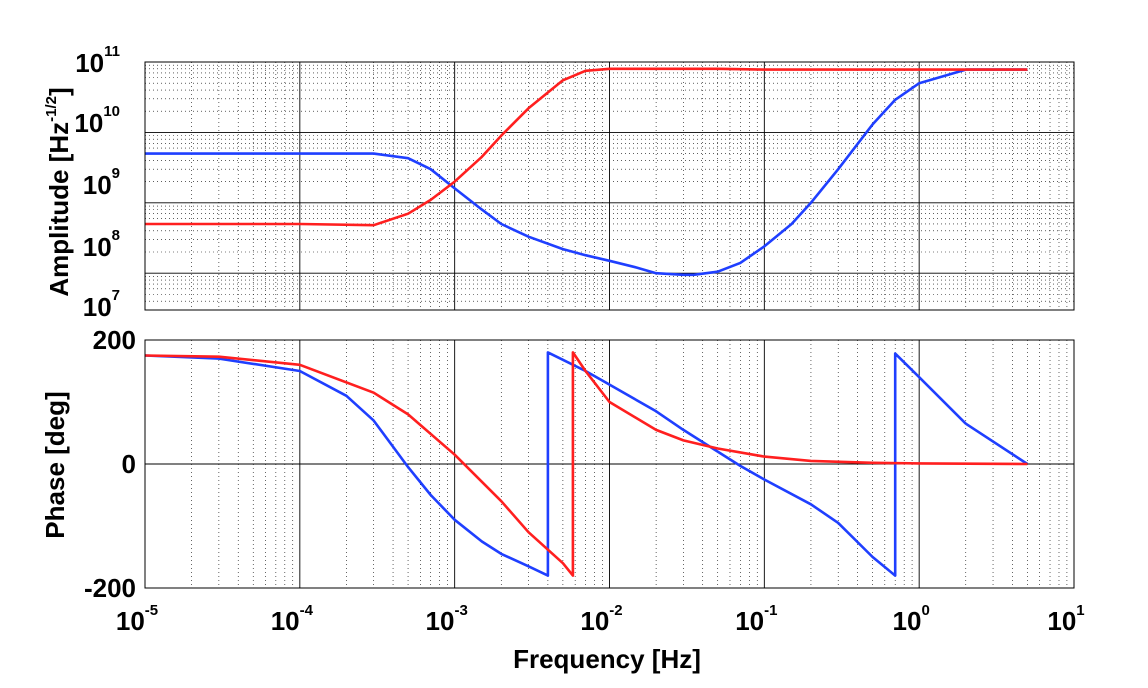 Image resolution: width=1148 pixels, height=688 pixels. I want to click on frequency-x-tick-label: 10⁻², so click(601, 619).